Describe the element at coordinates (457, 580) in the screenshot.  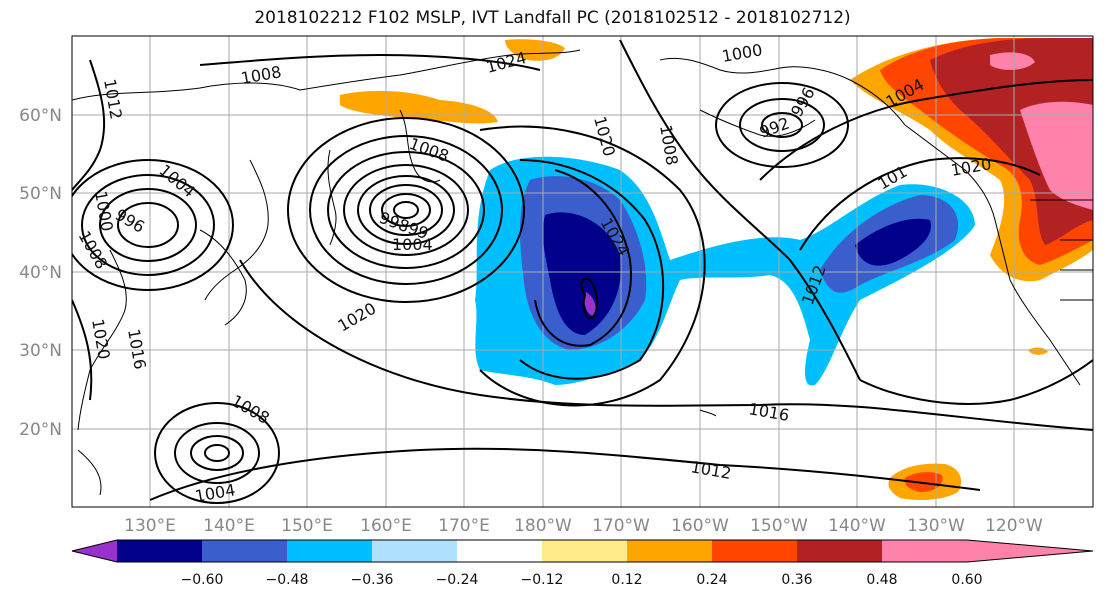
I see `colorbar-tick-label: −0.24` at that location.